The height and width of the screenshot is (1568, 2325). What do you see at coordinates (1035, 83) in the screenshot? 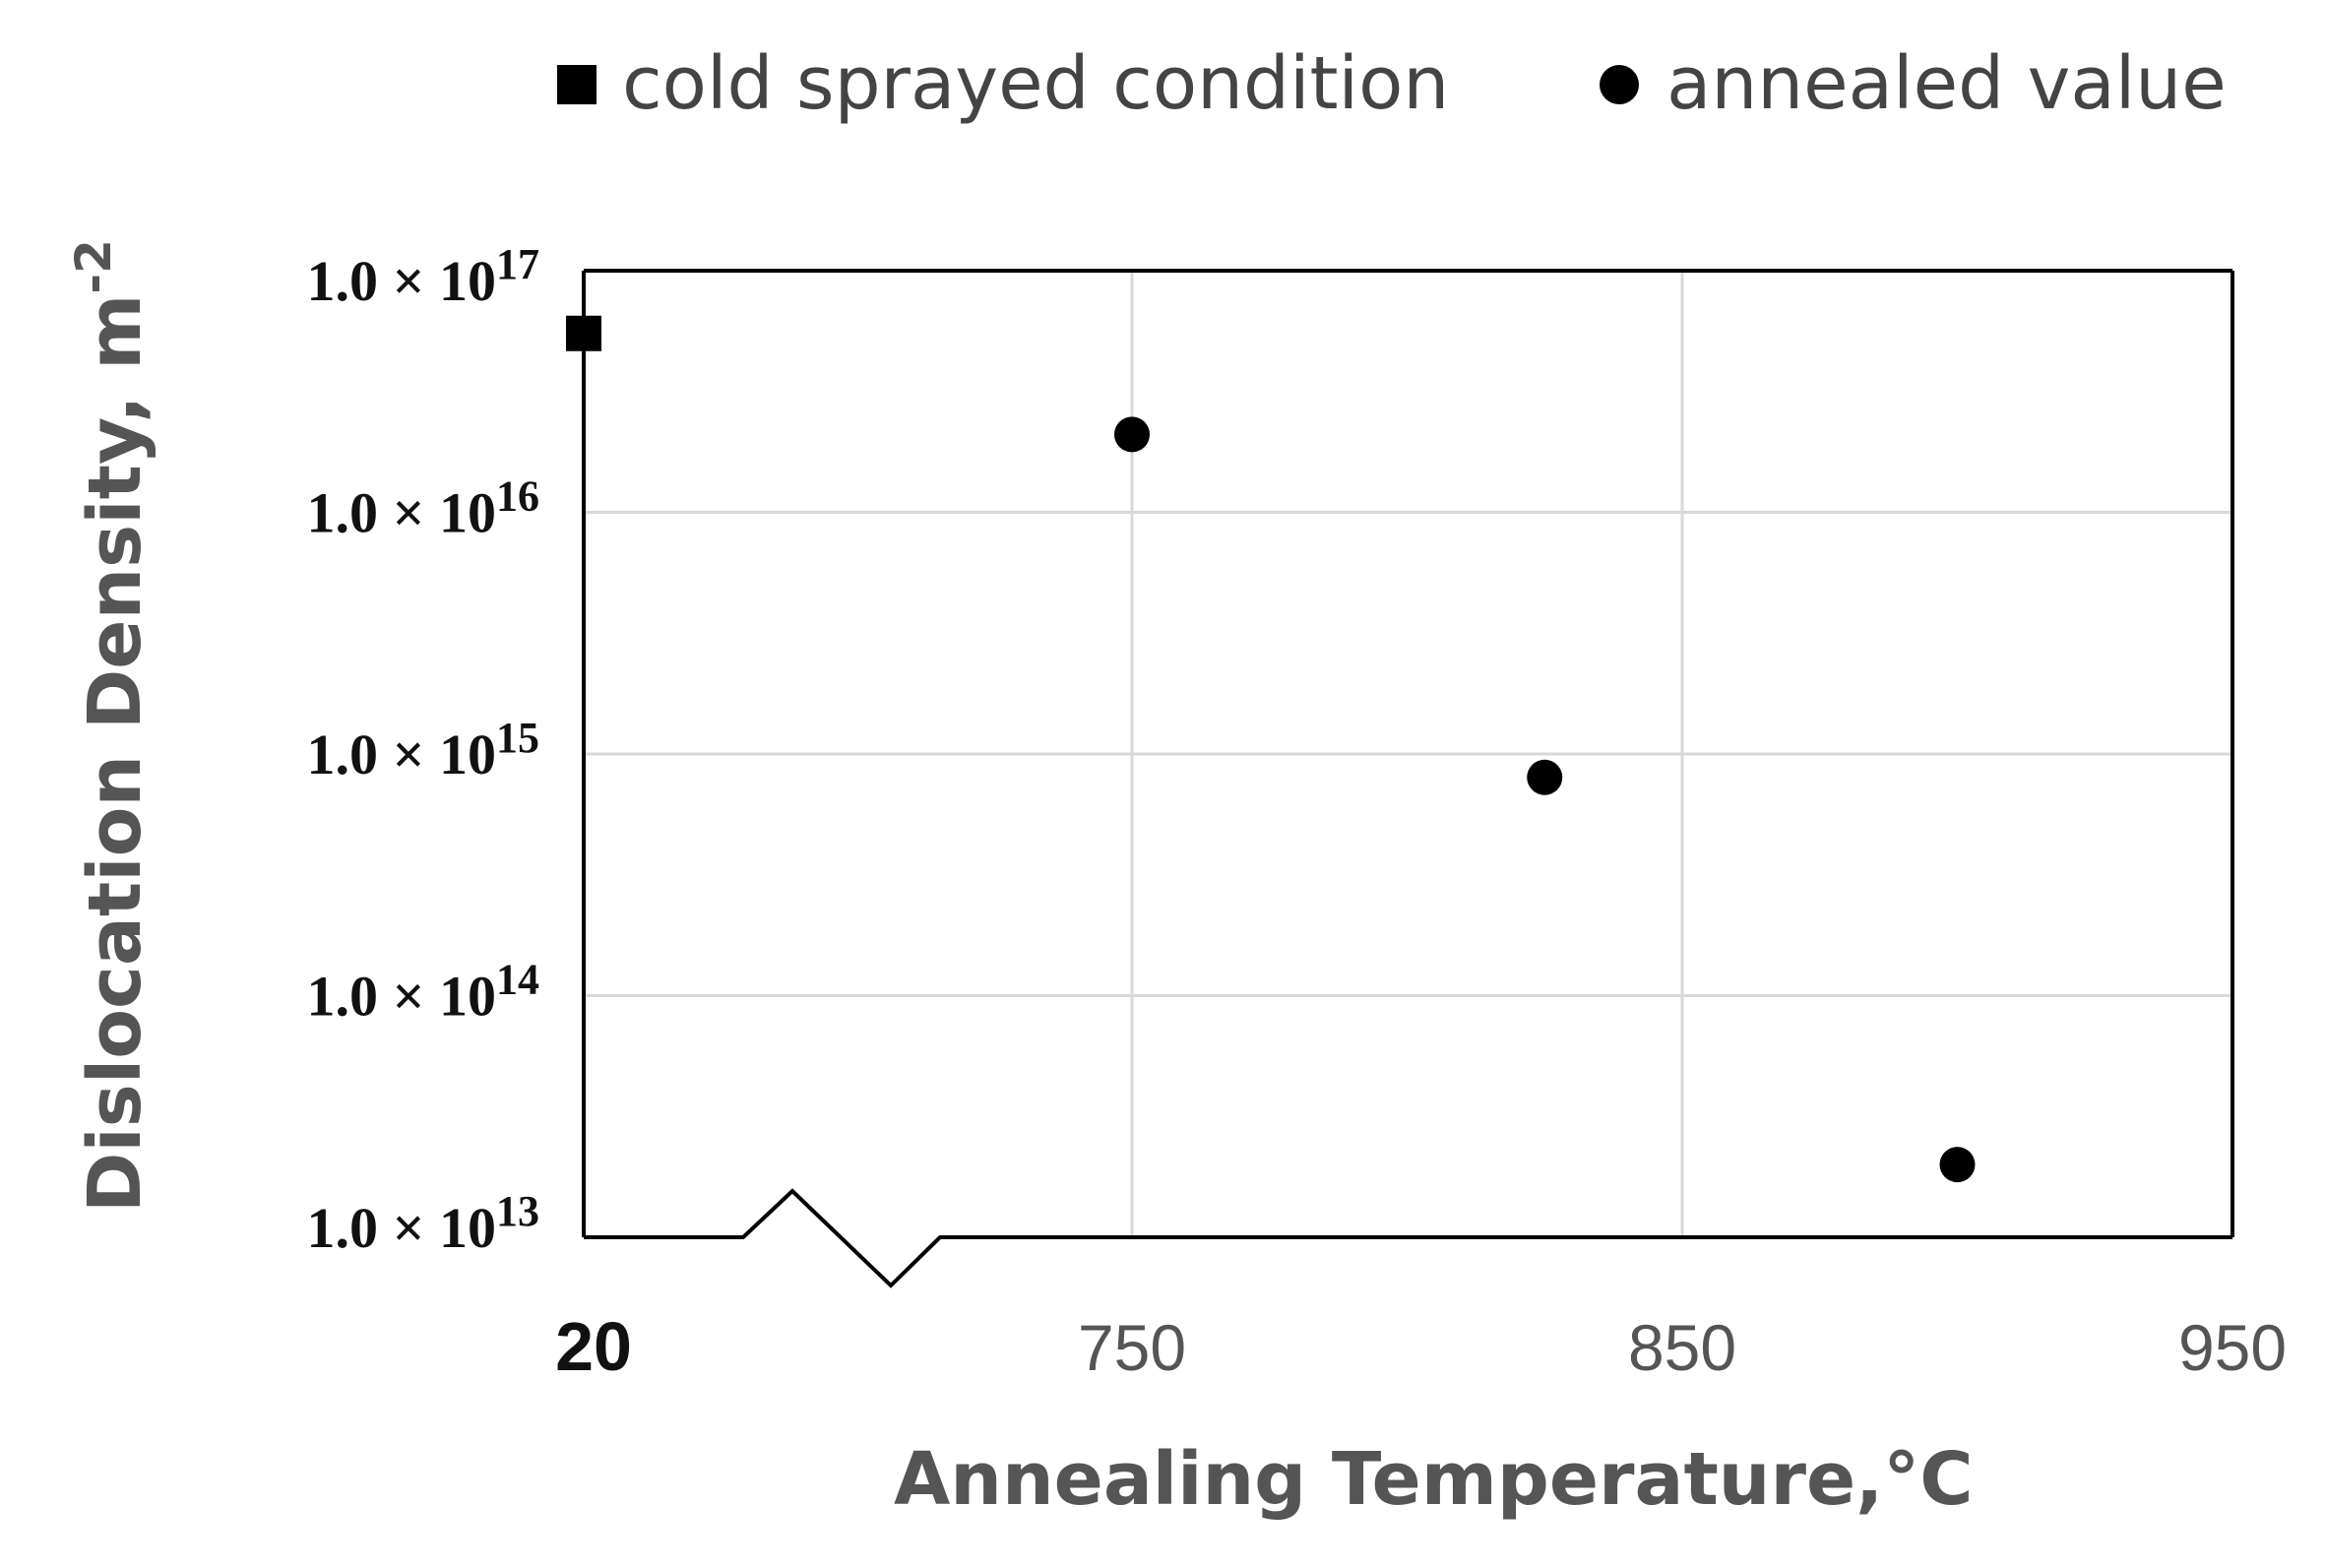
I see `legend-label-cold-sprayed: cold sprayed condition` at bounding box center [1035, 83].